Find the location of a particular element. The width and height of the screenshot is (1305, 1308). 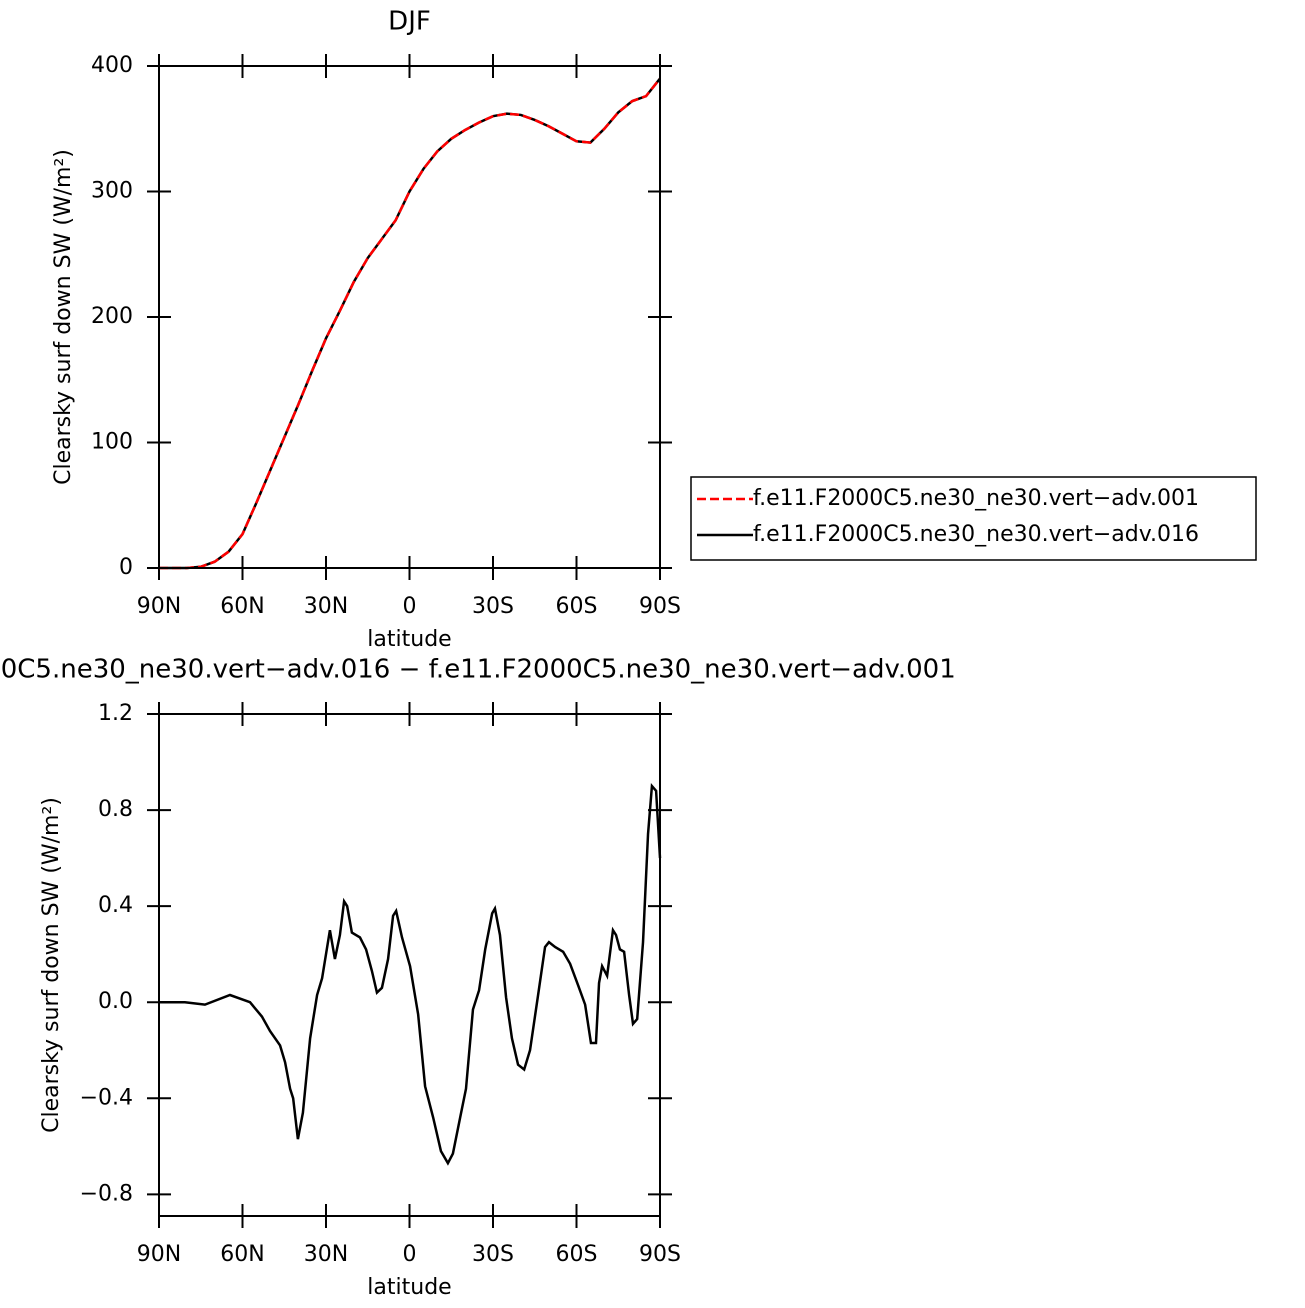

y-tick-label: −0.8 is located at coordinates (106, 1193).